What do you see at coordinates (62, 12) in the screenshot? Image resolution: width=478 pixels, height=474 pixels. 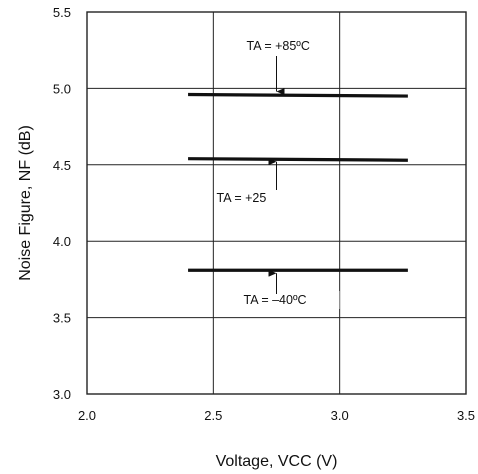 I see `y-tick-label: 5.5` at bounding box center [62, 12].